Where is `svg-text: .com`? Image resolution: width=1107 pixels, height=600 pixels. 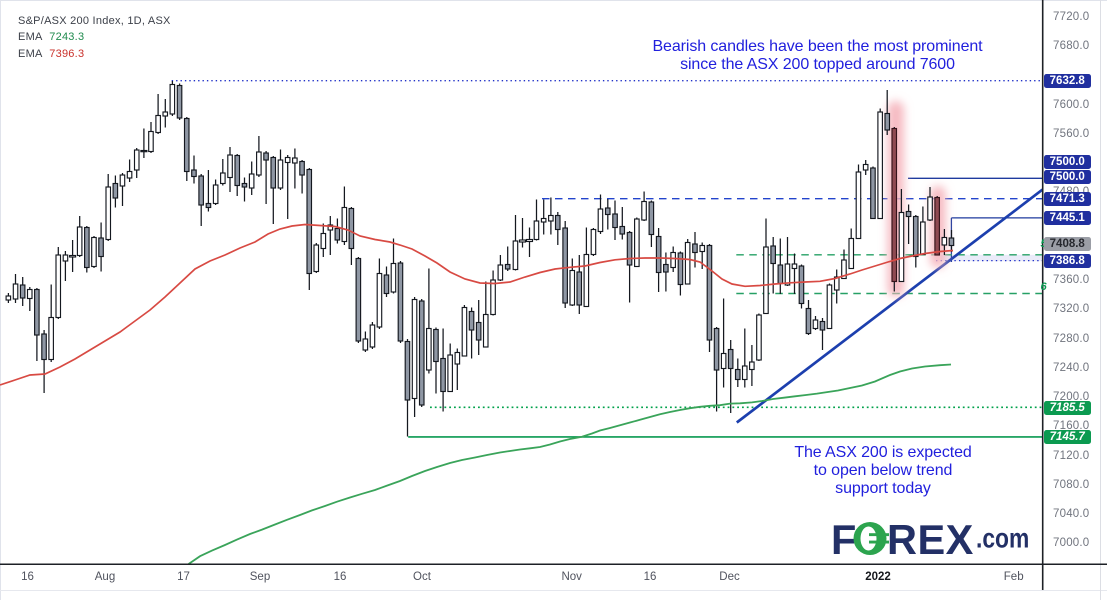 svg-text: .com is located at coordinates (1002, 539).